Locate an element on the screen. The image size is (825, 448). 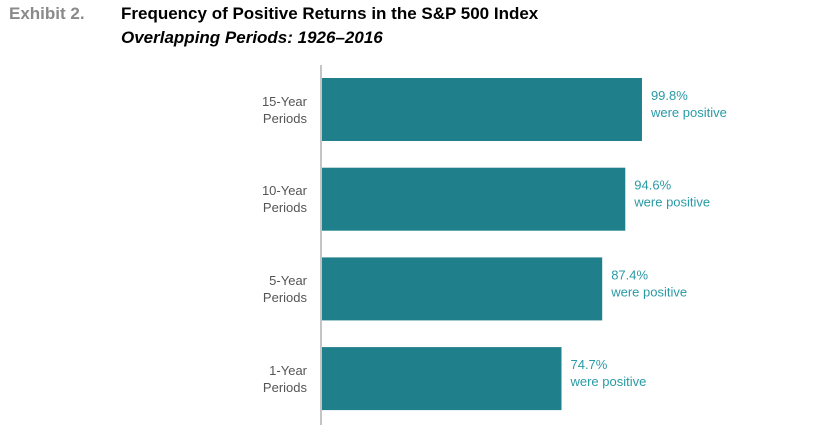
value-label: 94.6% is located at coordinates (652, 185).